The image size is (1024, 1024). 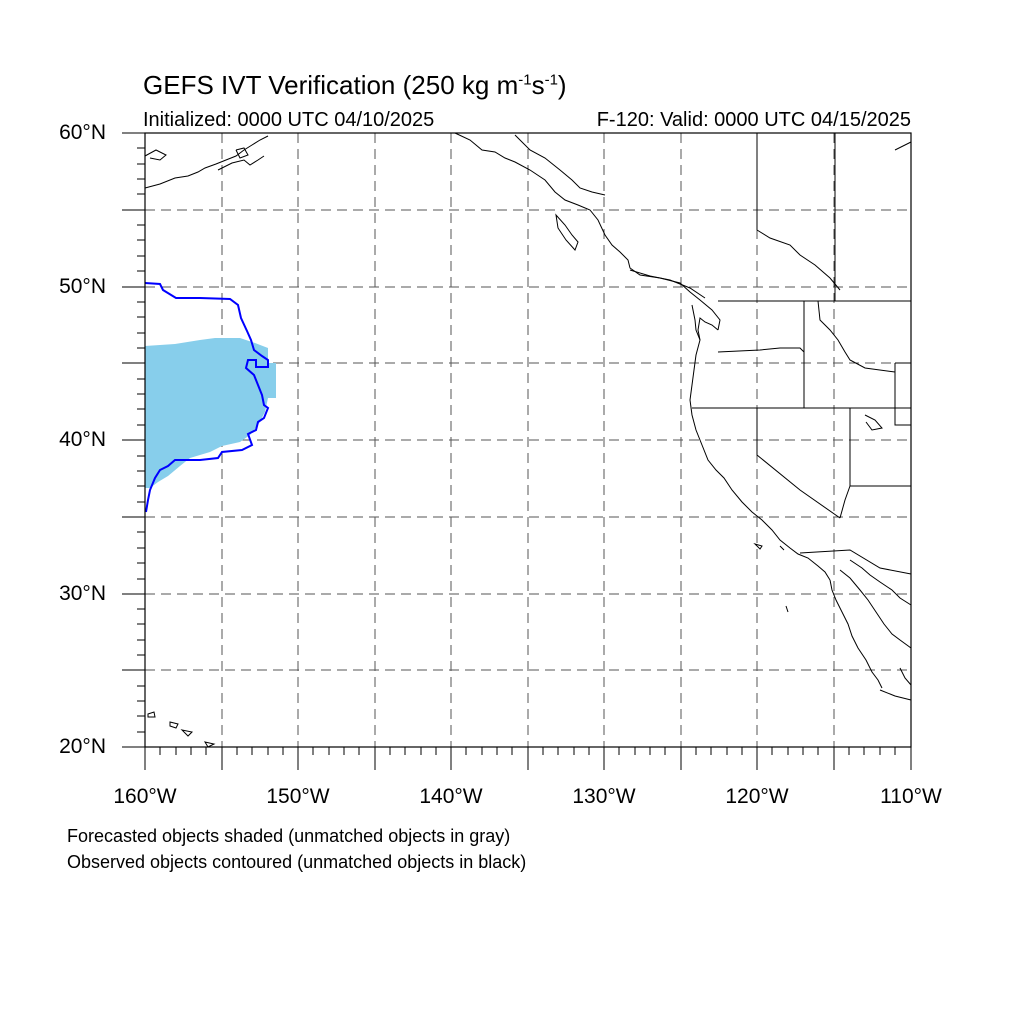 What do you see at coordinates (82, 286) in the screenshot?
I see `lat-label-50n: 50°N` at bounding box center [82, 286].